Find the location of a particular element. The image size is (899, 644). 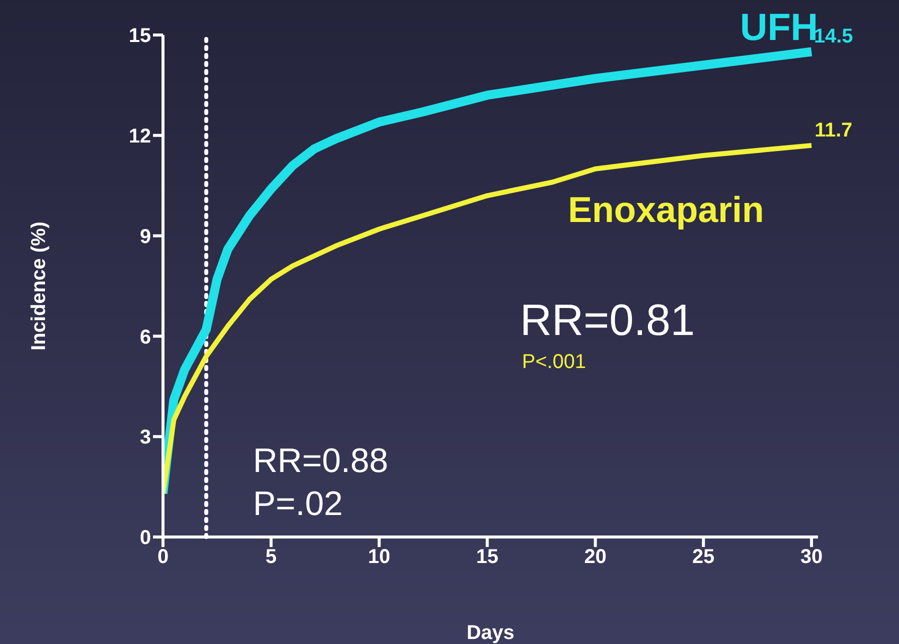

annotation: 11.7 is located at coordinates (833, 130).